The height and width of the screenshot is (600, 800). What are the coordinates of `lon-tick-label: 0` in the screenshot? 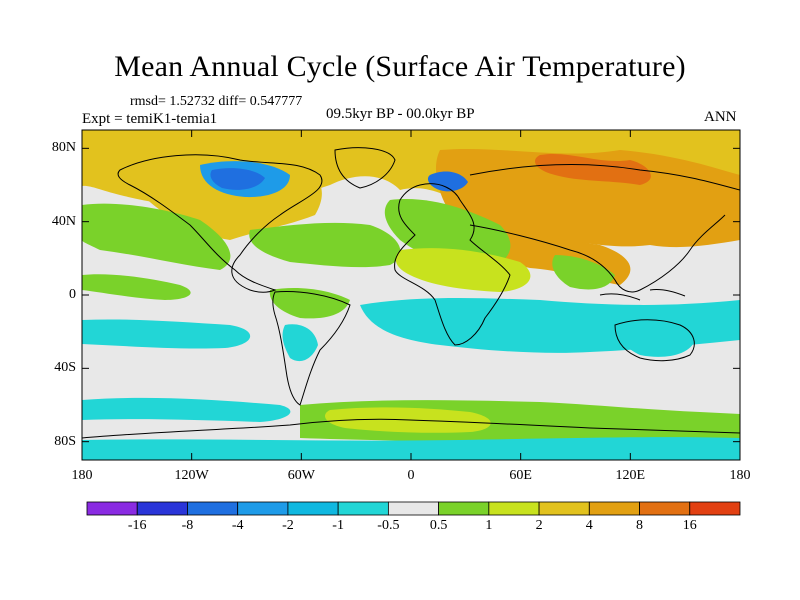 It's located at (411, 475).